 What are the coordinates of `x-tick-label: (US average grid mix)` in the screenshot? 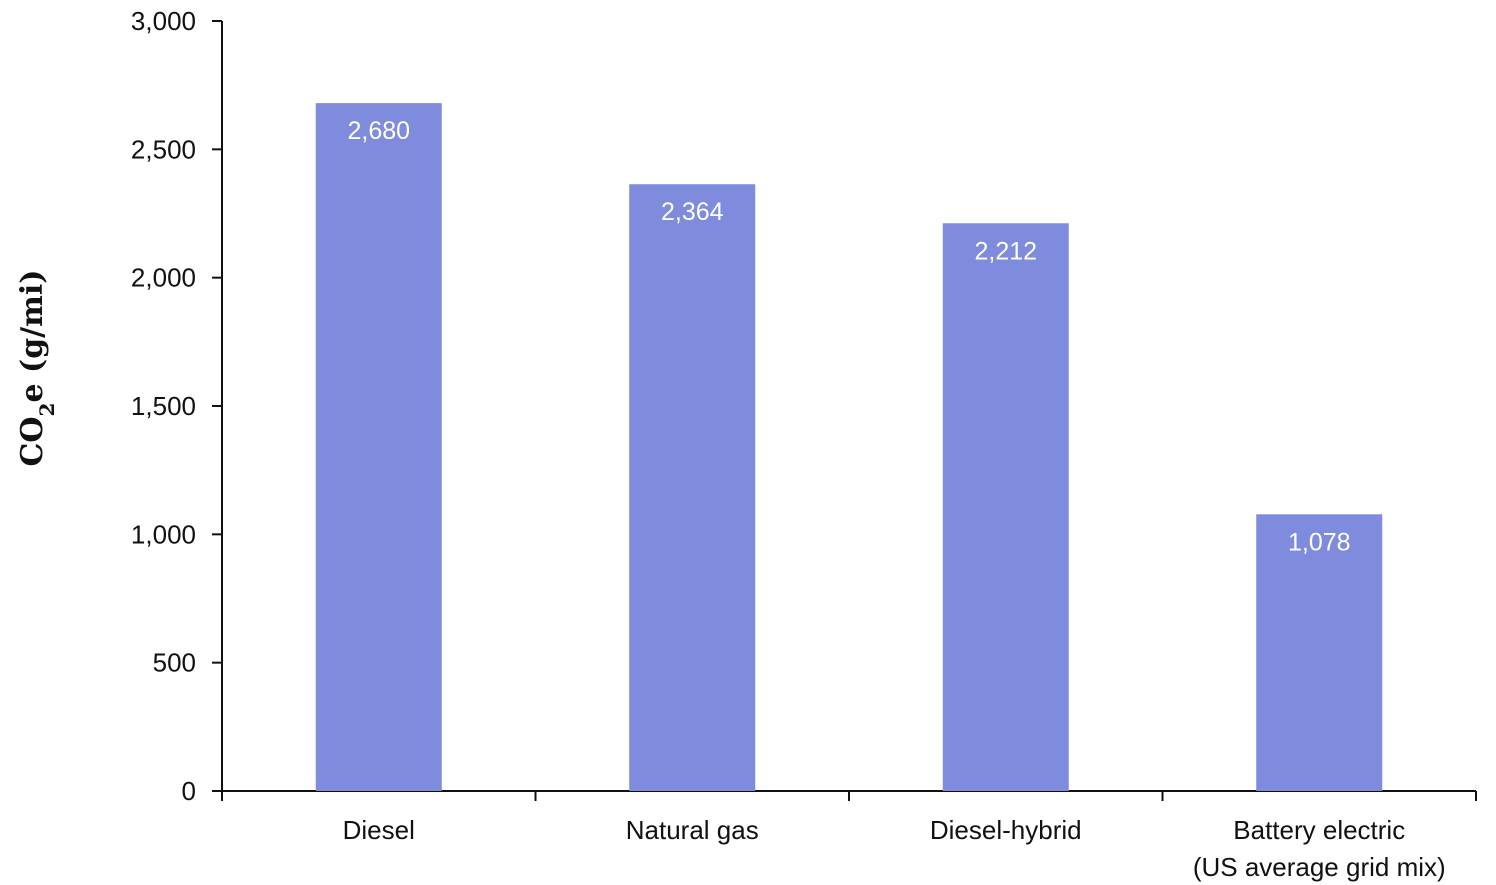 It's located at (1319, 867).